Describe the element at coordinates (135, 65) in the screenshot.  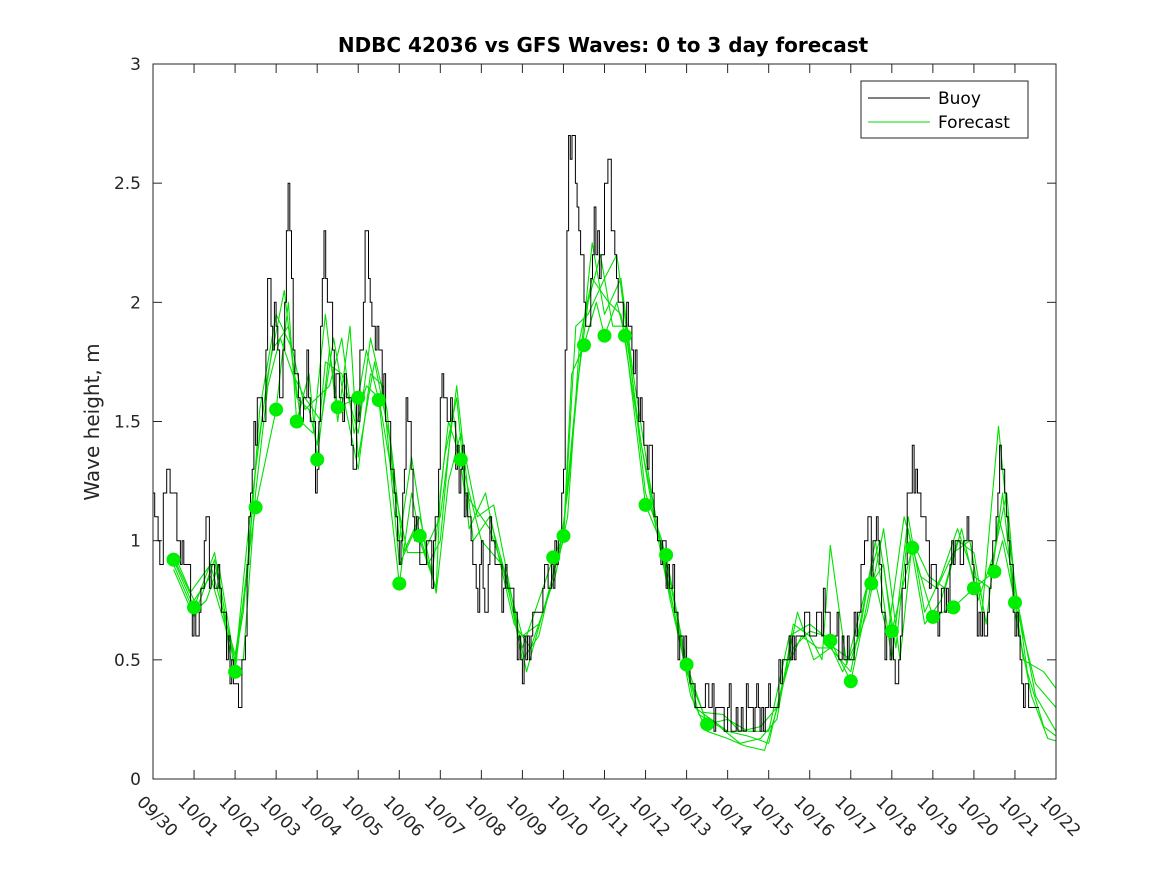
I see `y-tick-label: 3` at that location.